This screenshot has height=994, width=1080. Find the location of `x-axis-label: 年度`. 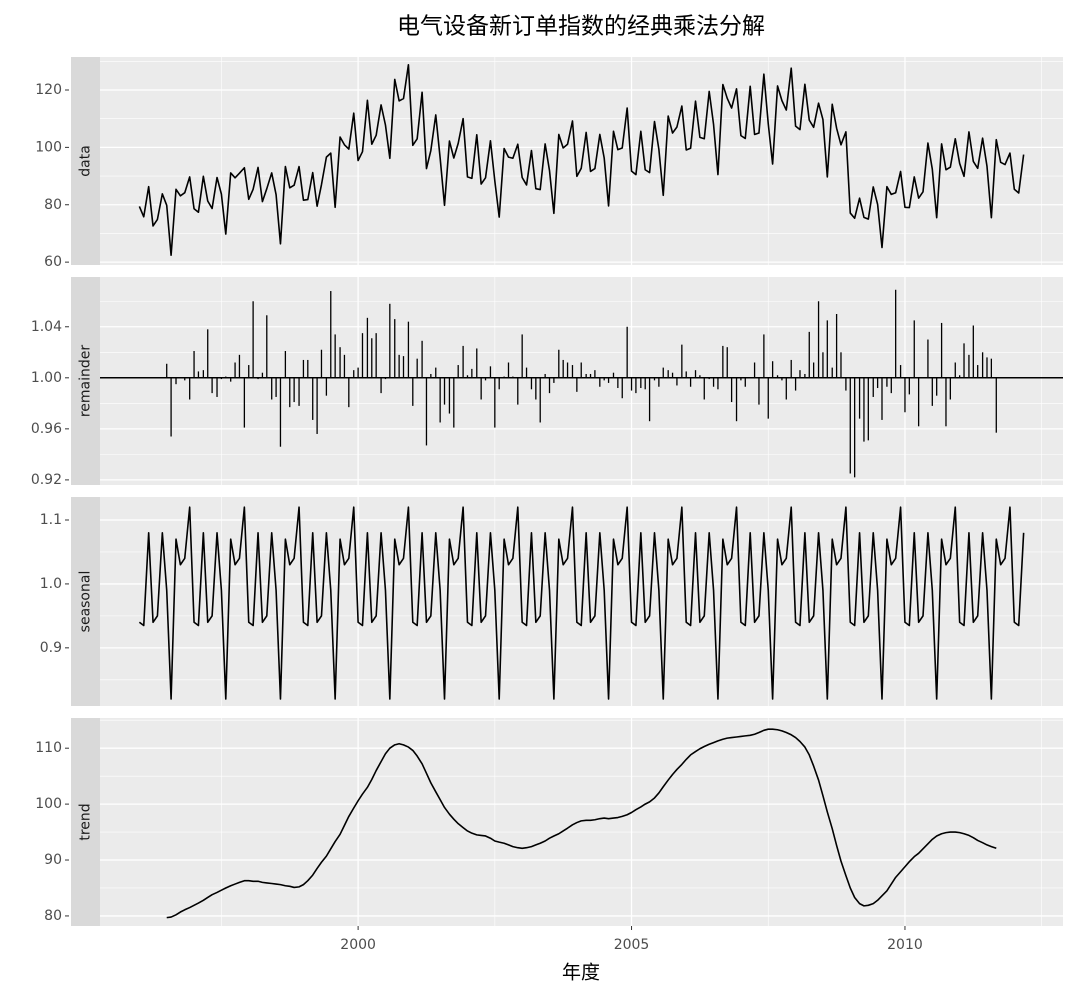

x-axis-label: 年度 is located at coordinates (581, 973).